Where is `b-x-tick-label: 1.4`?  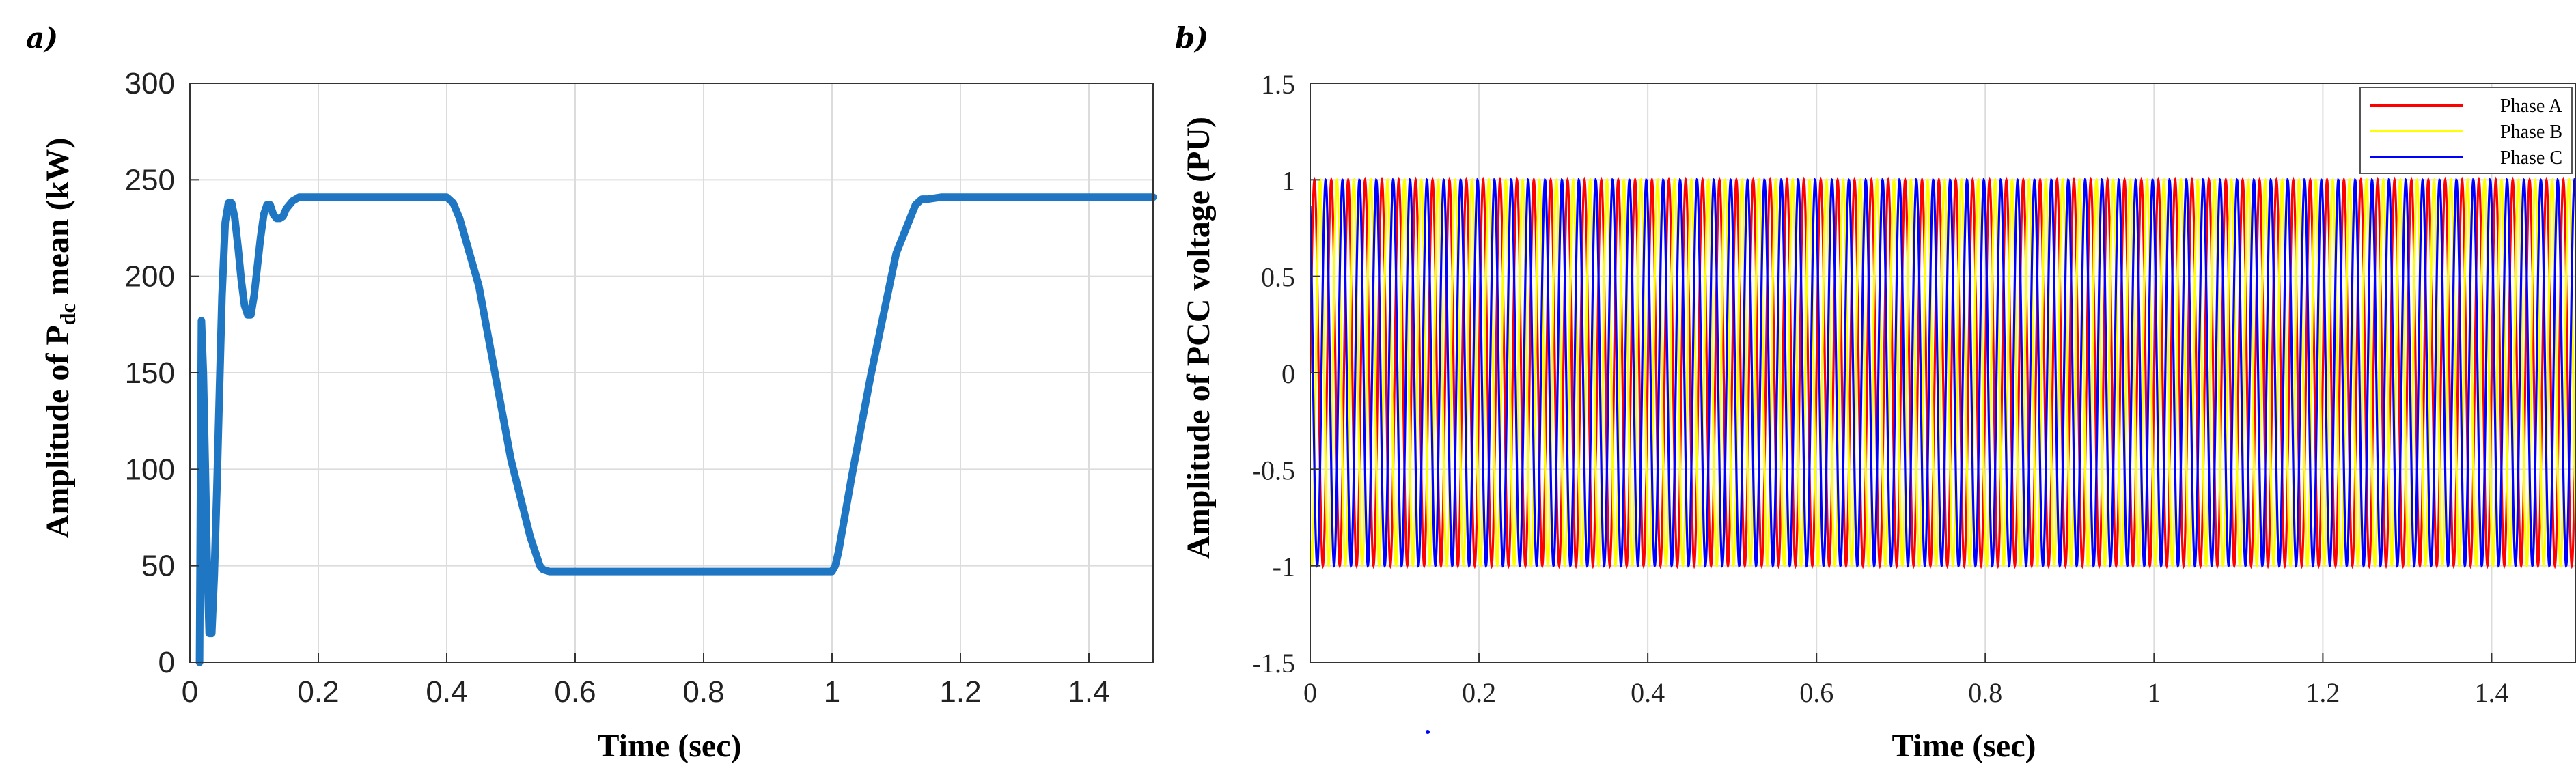
b-x-tick-label: 1.4 is located at coordinates (2491, 692).